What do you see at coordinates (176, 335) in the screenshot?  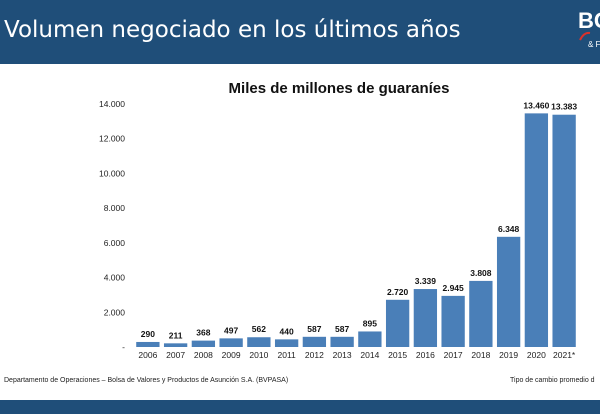 I see `data-label: 211` at bounding box center [176, 335].